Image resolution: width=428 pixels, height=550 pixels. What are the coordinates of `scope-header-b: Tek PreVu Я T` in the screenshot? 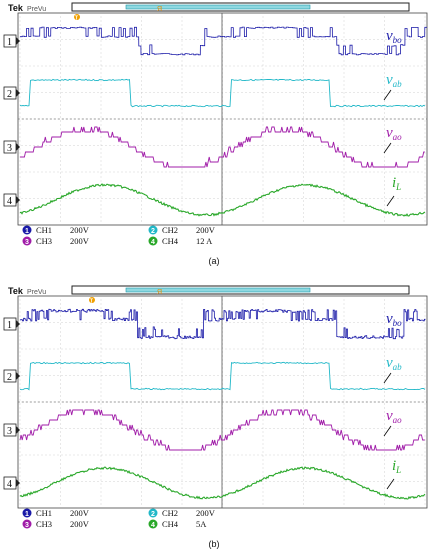 It's located at (209, 295).